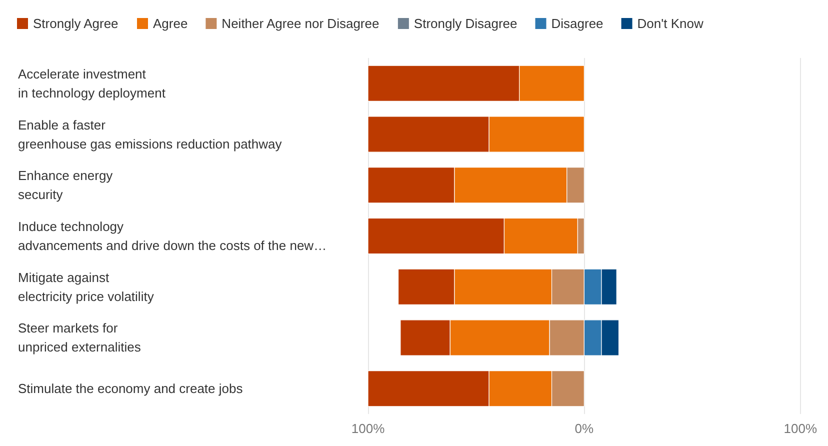 The image size is (828, 446). What do you see at coordinates (92, 83) in the screenshot?
I see `y-tick-label: Accelerate investment in technology deployment` at bounding box center [92, 83].